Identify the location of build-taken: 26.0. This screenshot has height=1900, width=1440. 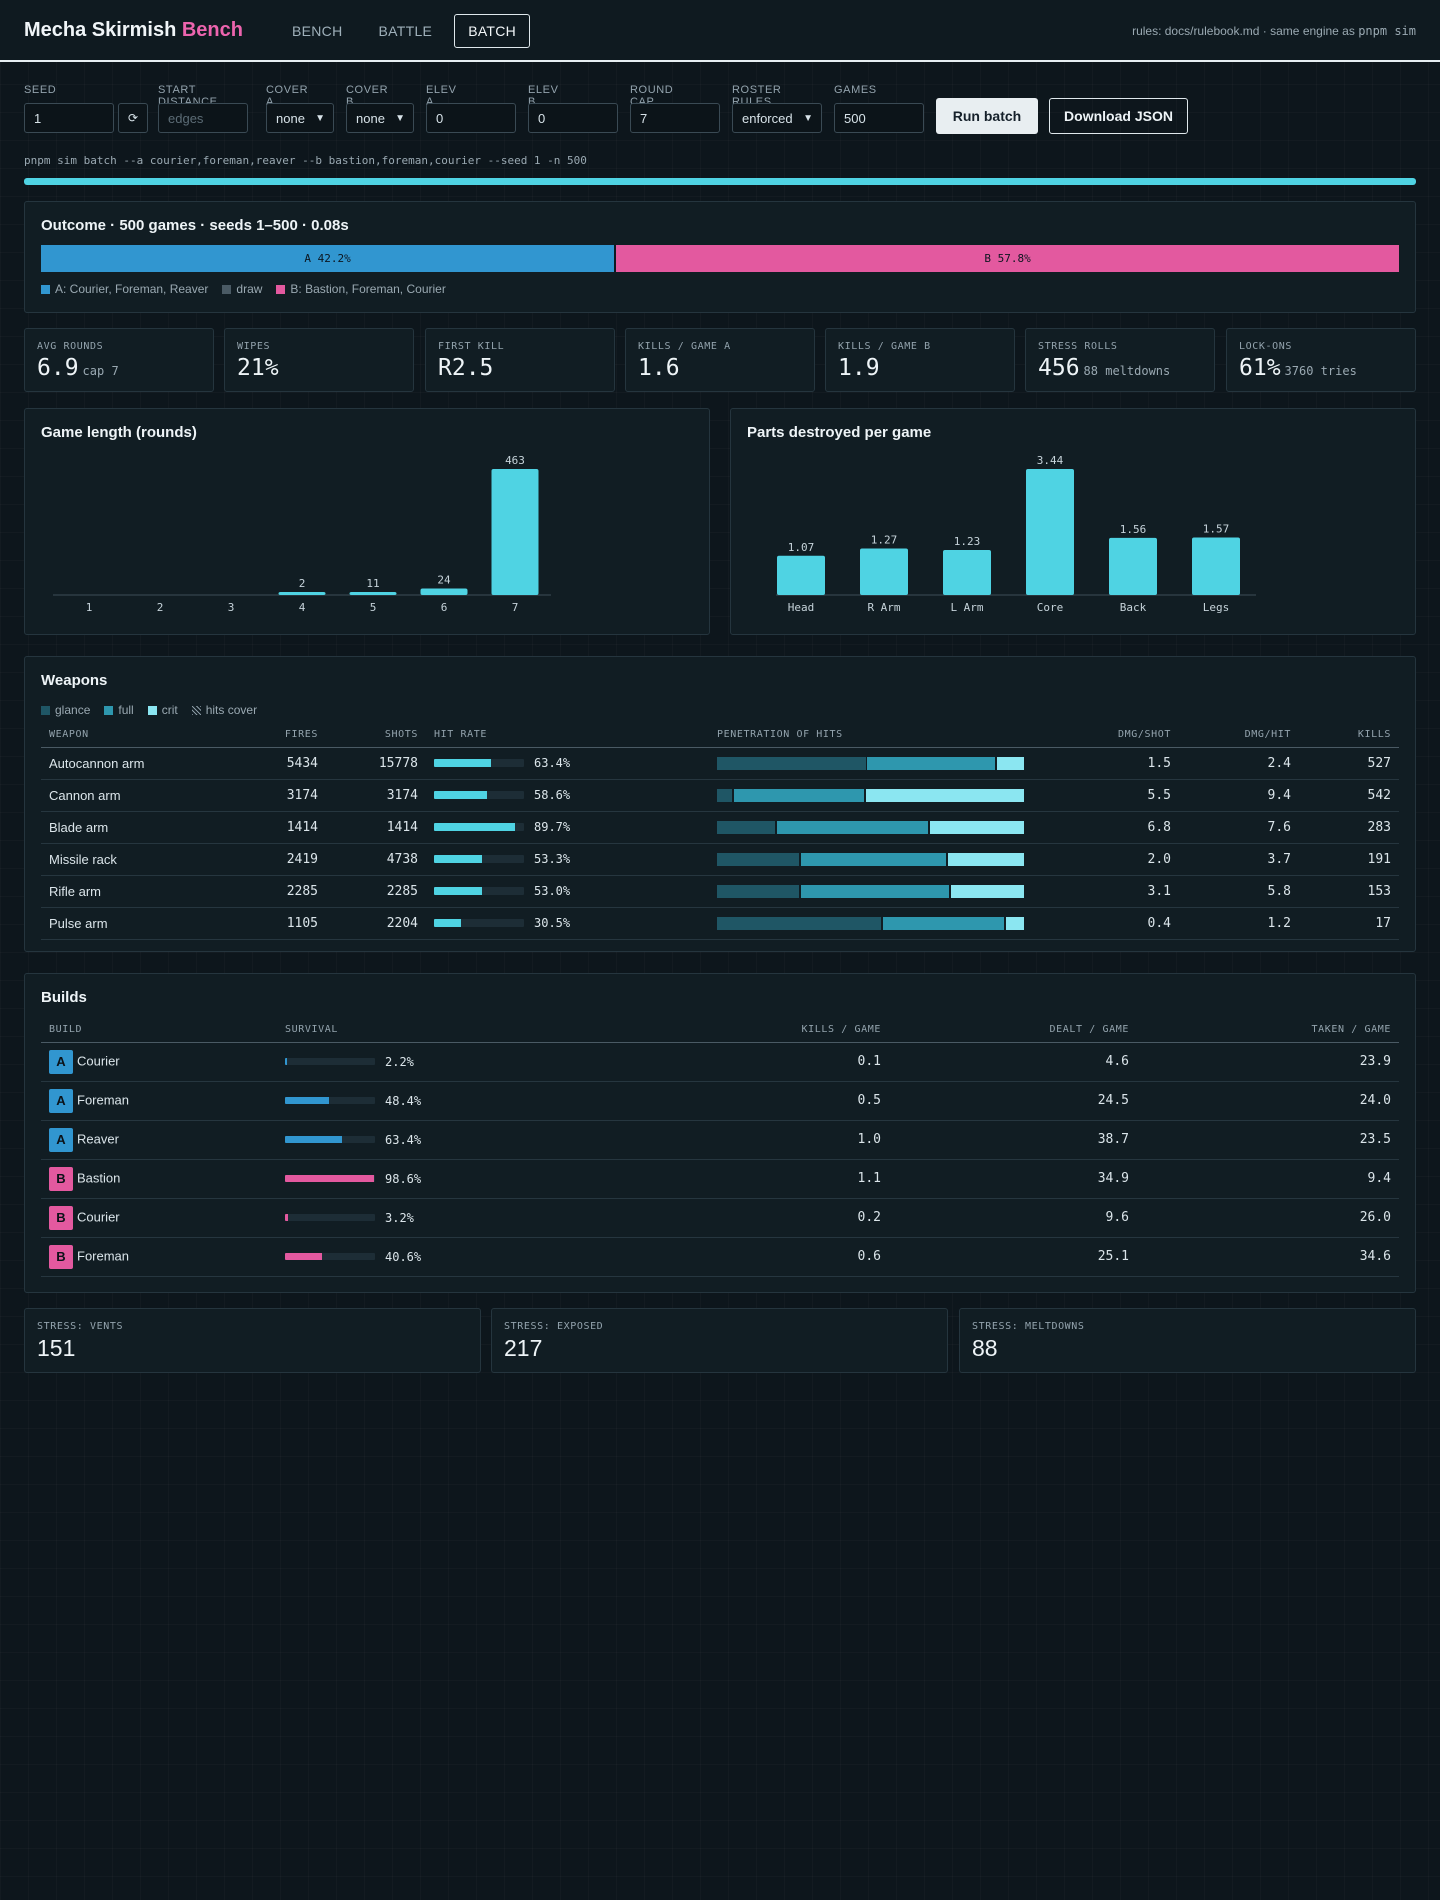
(1268, 1218).